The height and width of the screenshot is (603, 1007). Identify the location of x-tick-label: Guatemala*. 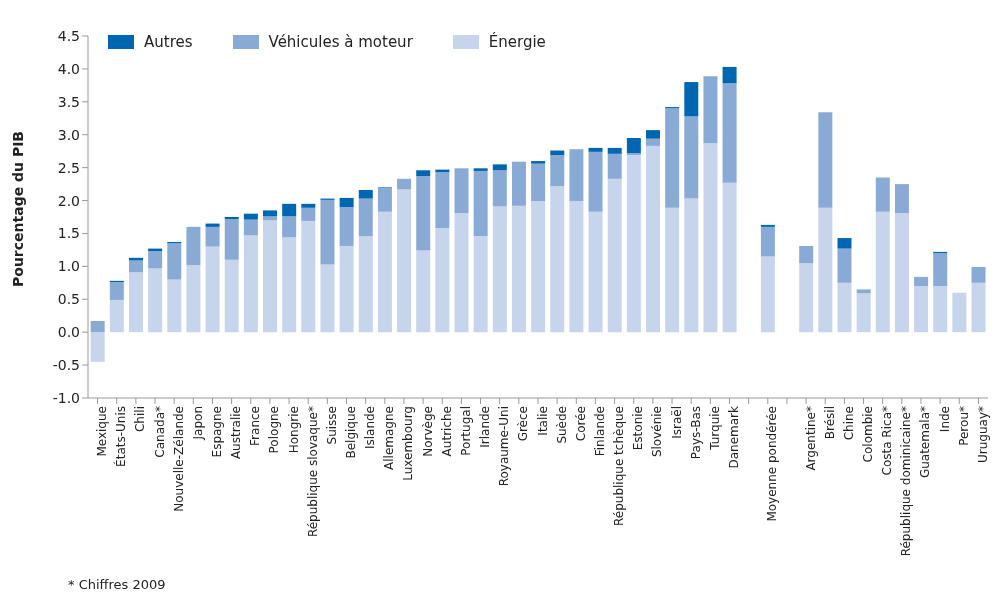
(925, 442).